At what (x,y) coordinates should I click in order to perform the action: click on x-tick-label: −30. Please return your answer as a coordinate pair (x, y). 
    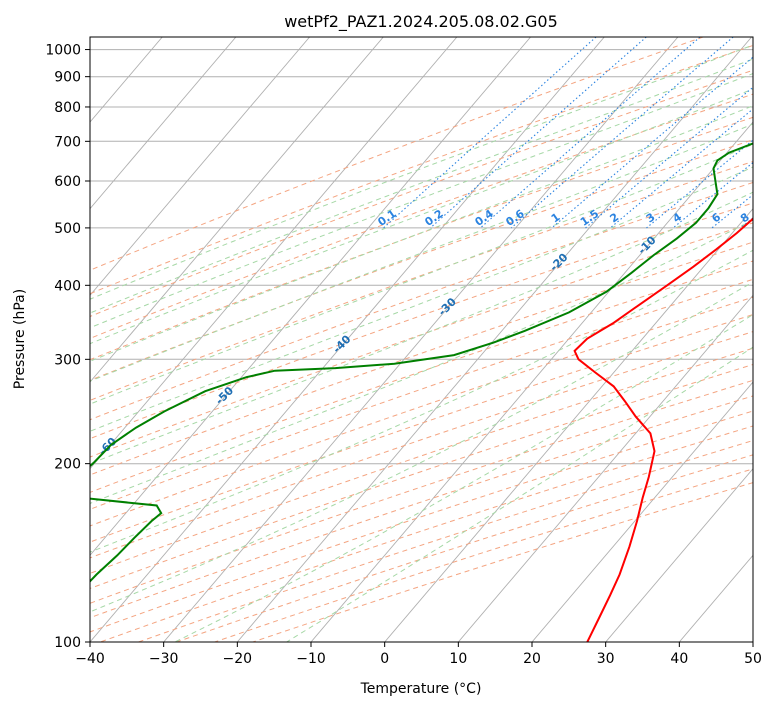
    Looking at the image, I should click on (164, 659).